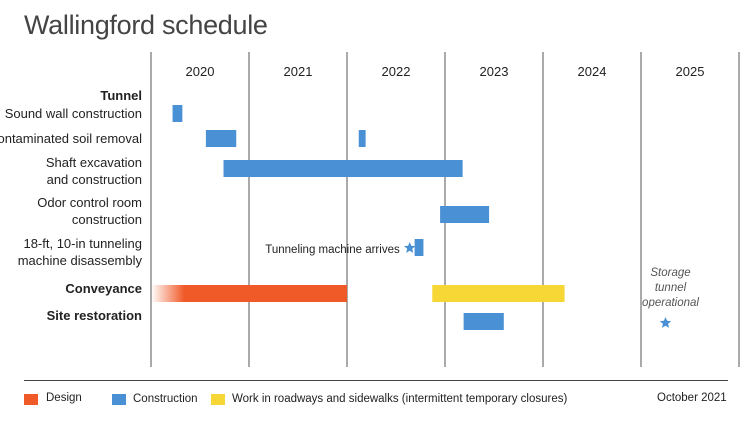 The height and width of the screenshot is (421, 750). Describe the element at coordinates (494, 71) in the screenshot. I see `year-label: 2023` at that location.